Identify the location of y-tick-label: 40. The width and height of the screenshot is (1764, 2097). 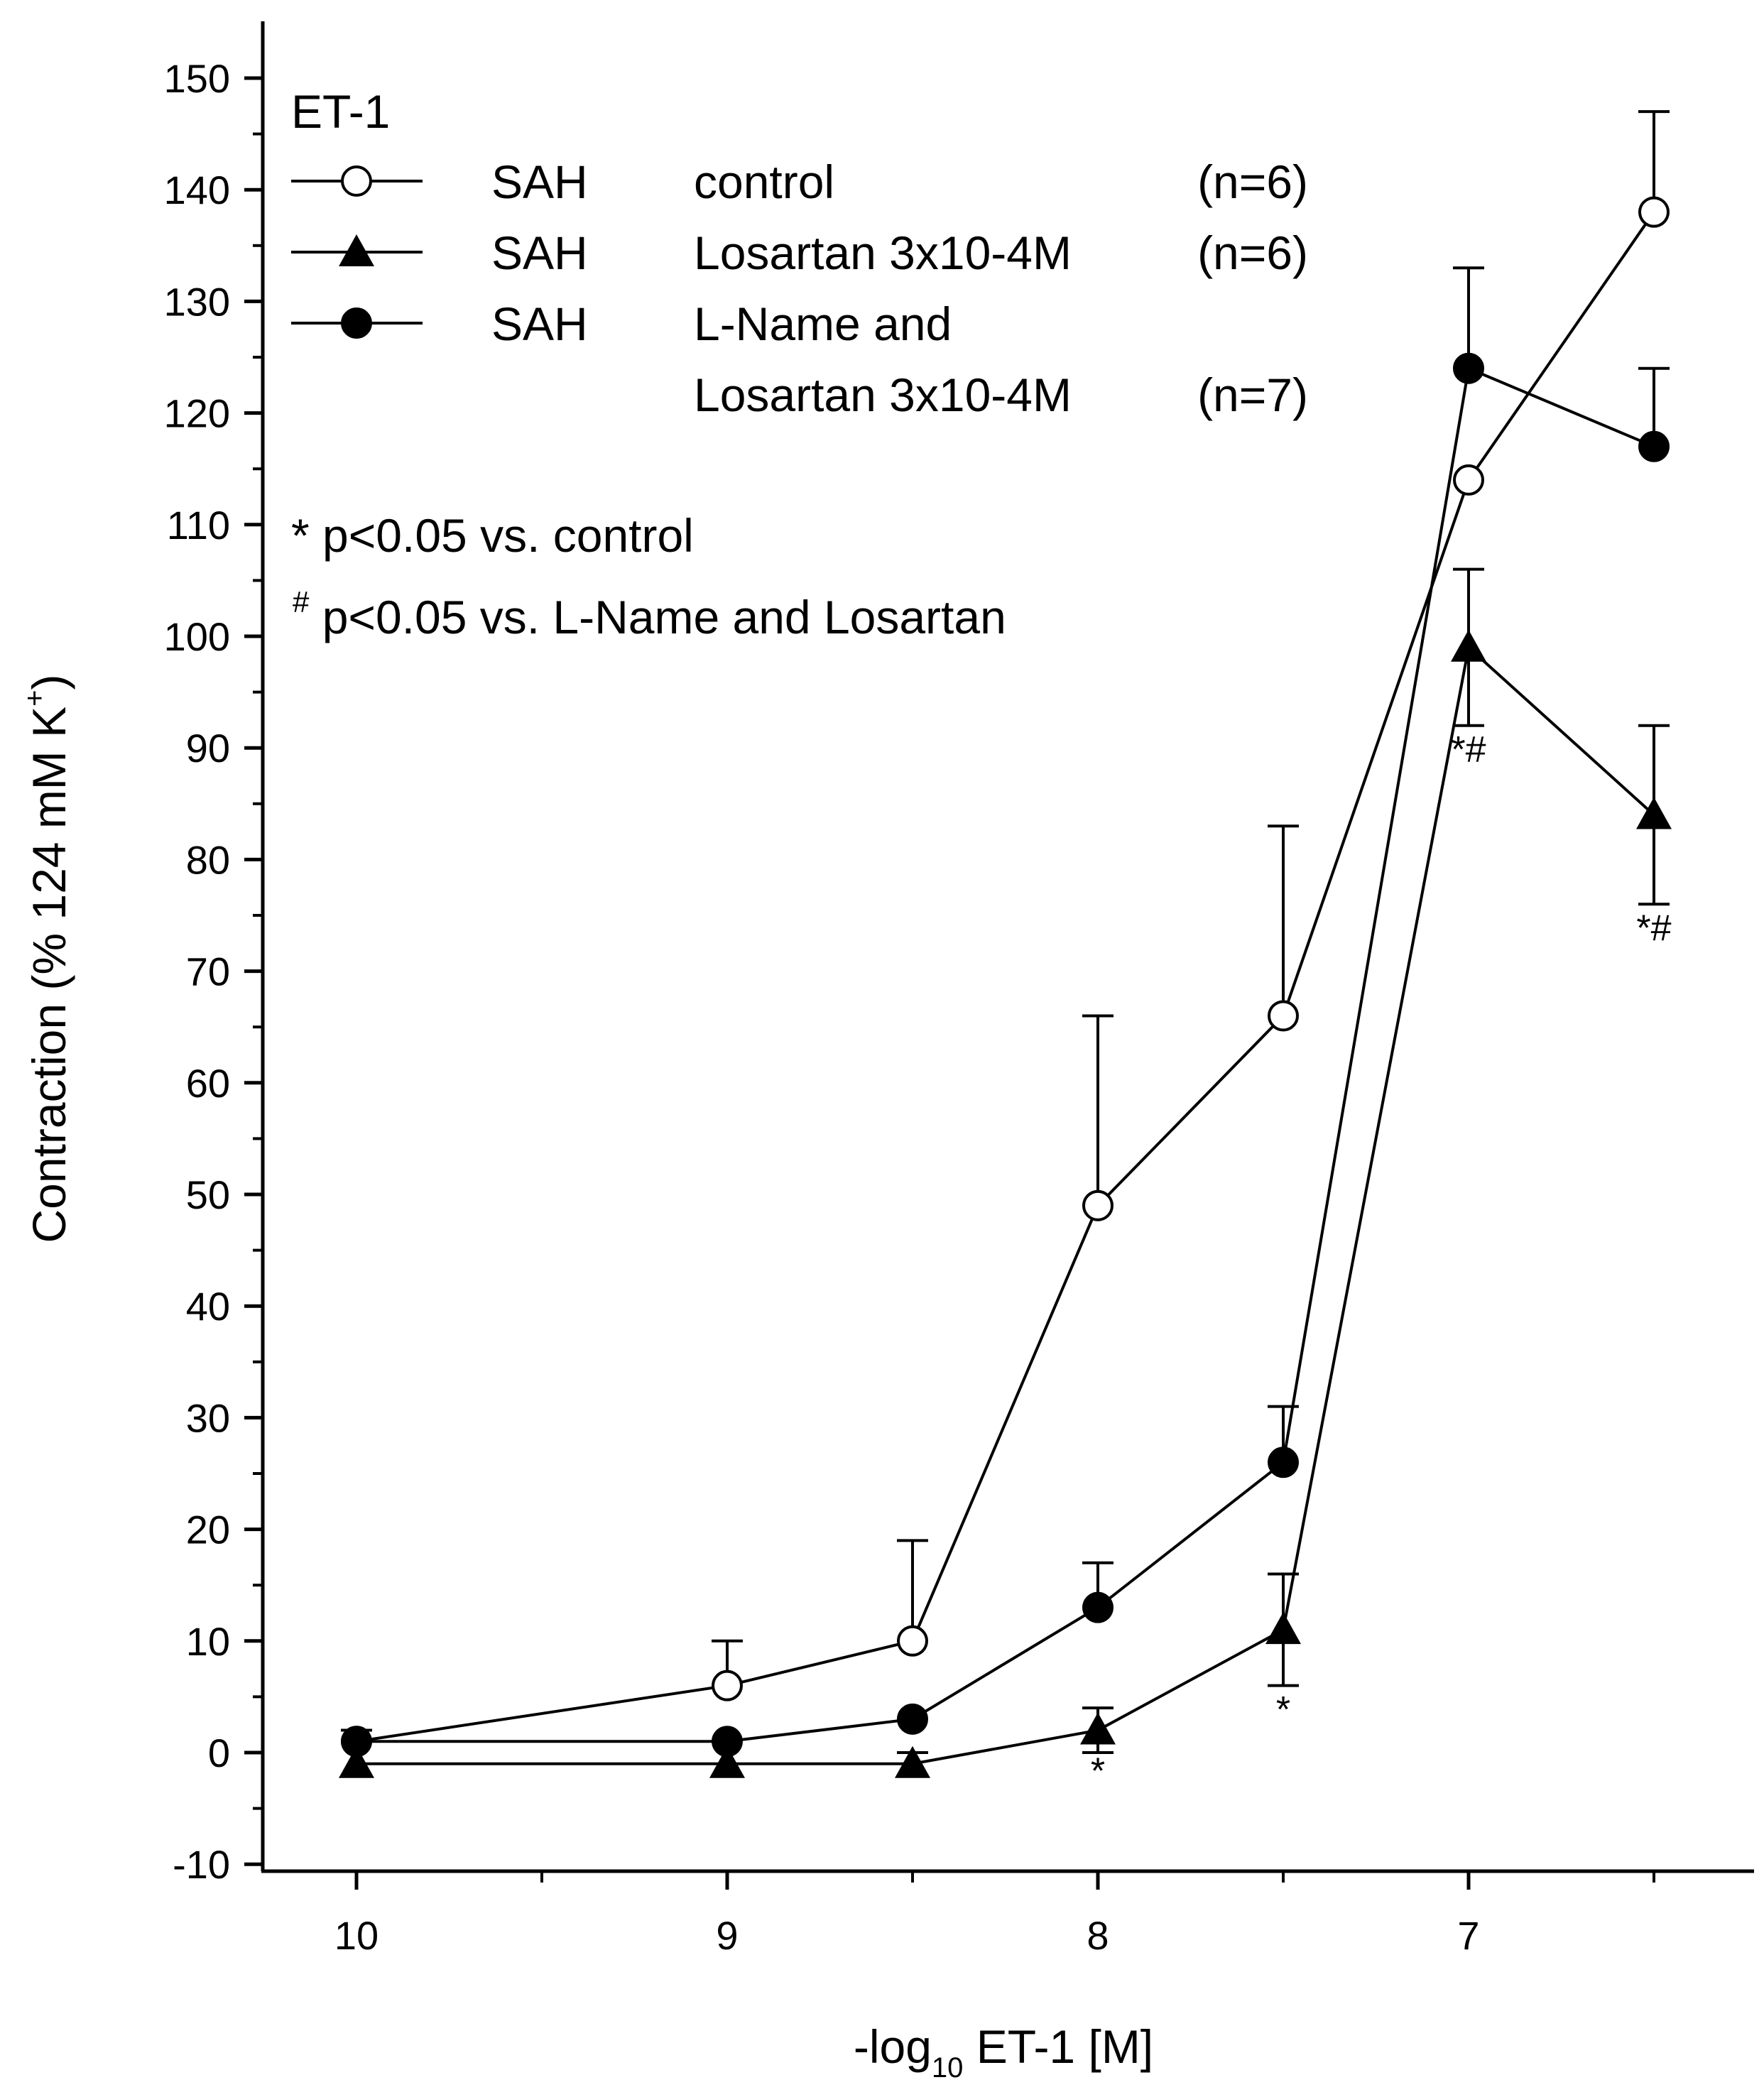
(208, 1306).